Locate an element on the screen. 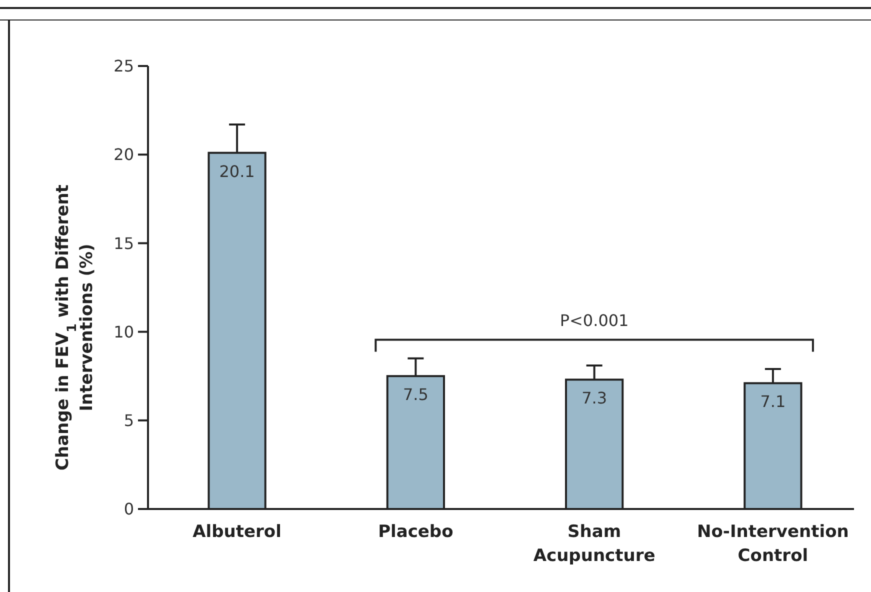 This screenshot has height=592, width=871. y-tick-label: 15 is located at coordinates (124, 243).